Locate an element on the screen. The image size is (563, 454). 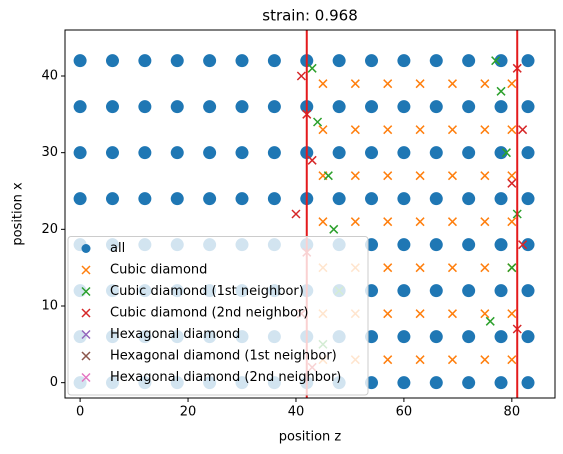
x-tick-label: 80 is located at coordinates (512, 412).